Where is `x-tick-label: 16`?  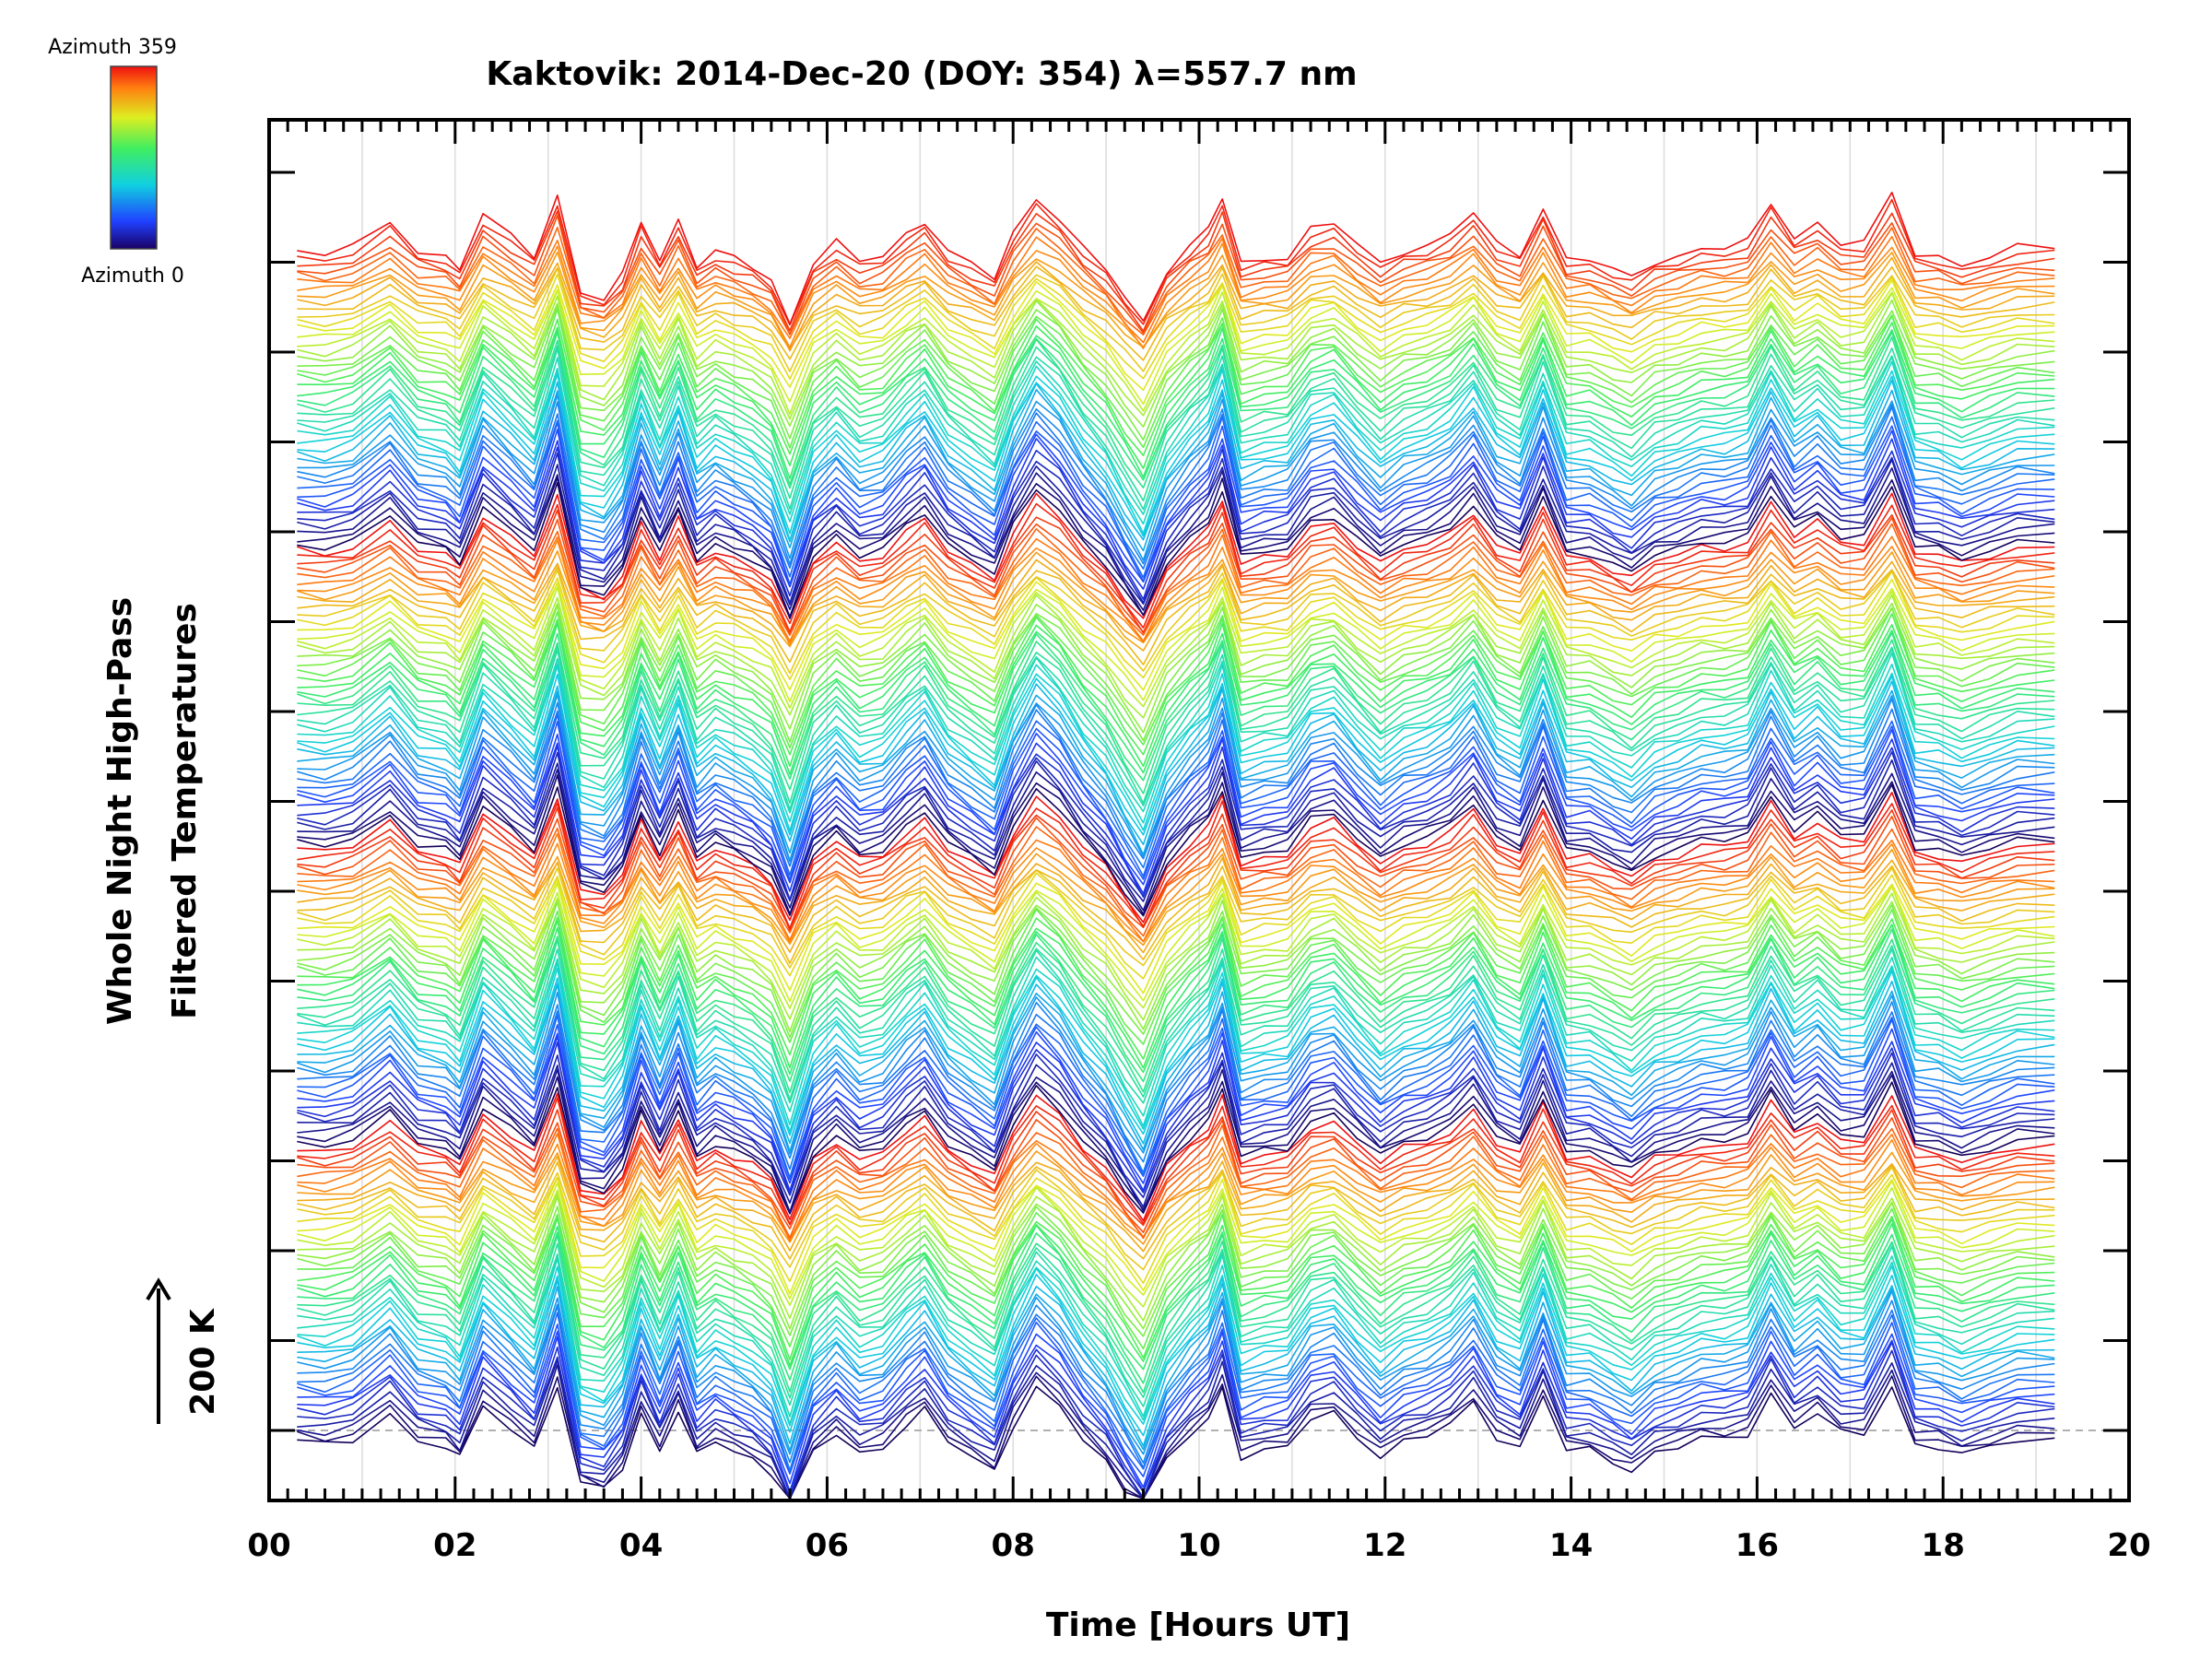
x-tick-label: 16 is located at coordinates (1757, 1545).